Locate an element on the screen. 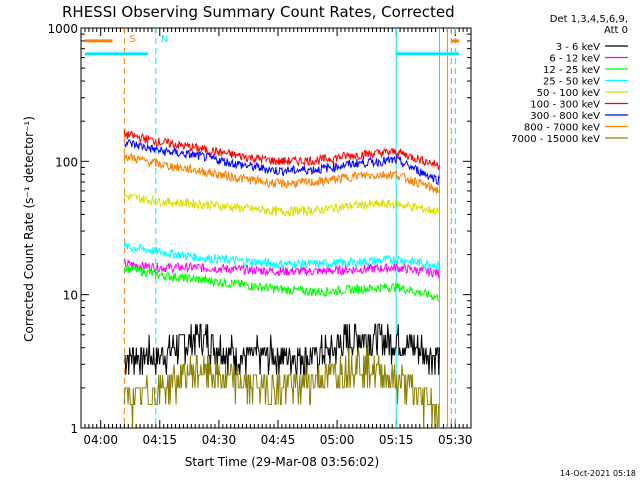 This screenshot has width=640, height=480. legend-header: Det 1,3,4,5,6,9, is located at coordinates (589, 19).